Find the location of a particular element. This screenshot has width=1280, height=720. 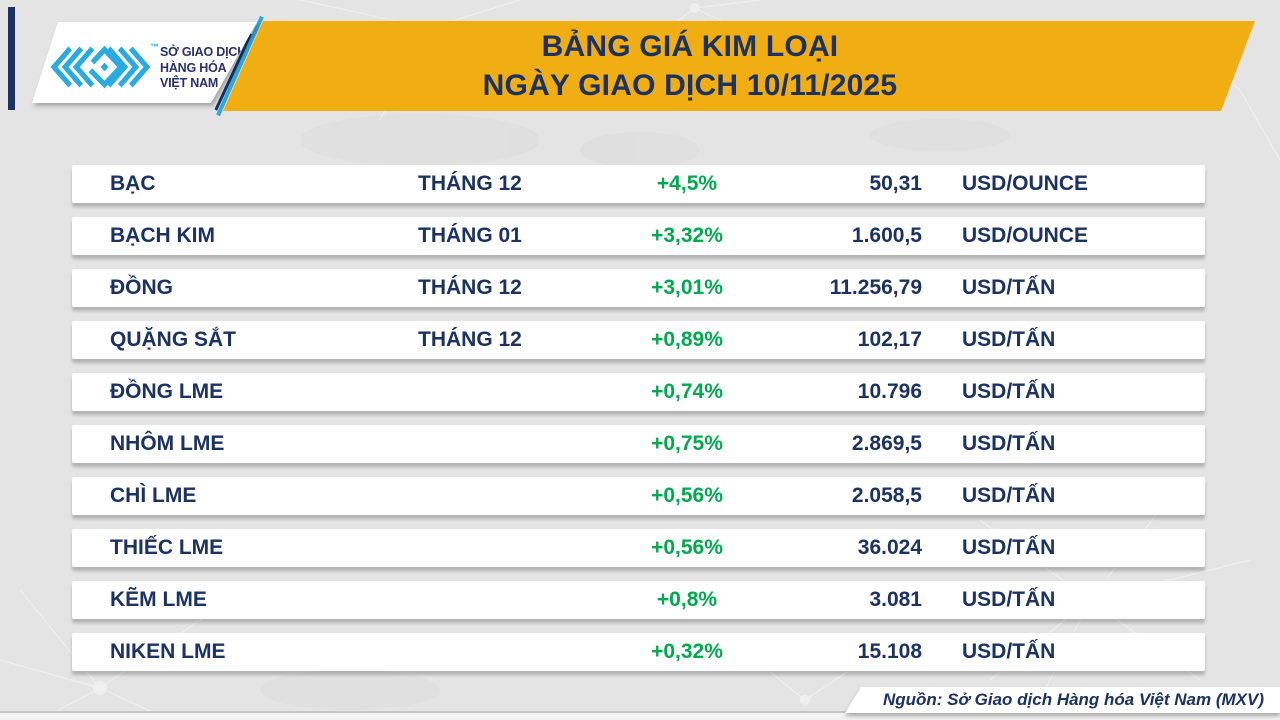

contract-month-cell: THÁNG 01 is located at coordinates (470, 235).